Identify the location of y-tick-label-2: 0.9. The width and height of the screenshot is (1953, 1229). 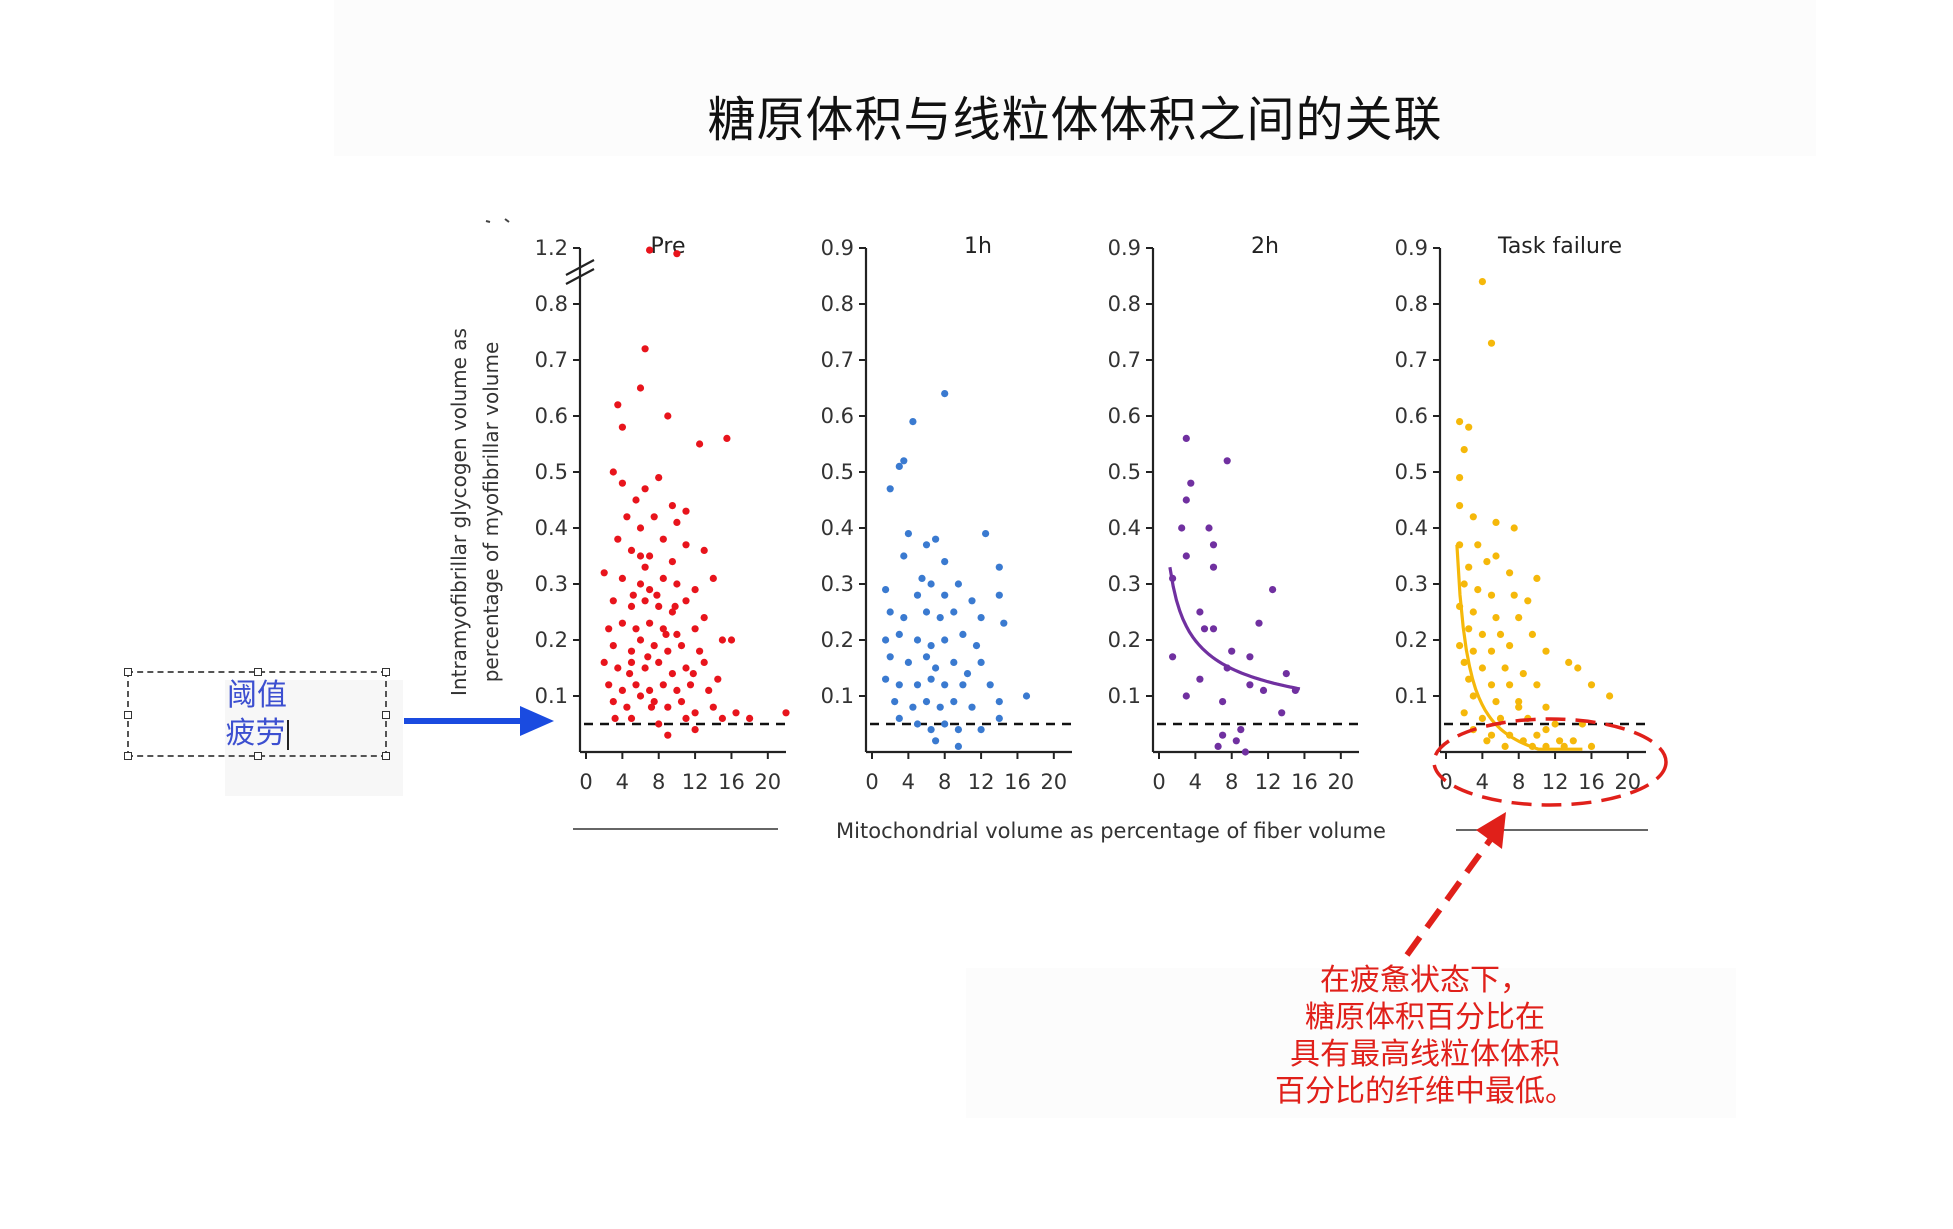
(1124, 248).